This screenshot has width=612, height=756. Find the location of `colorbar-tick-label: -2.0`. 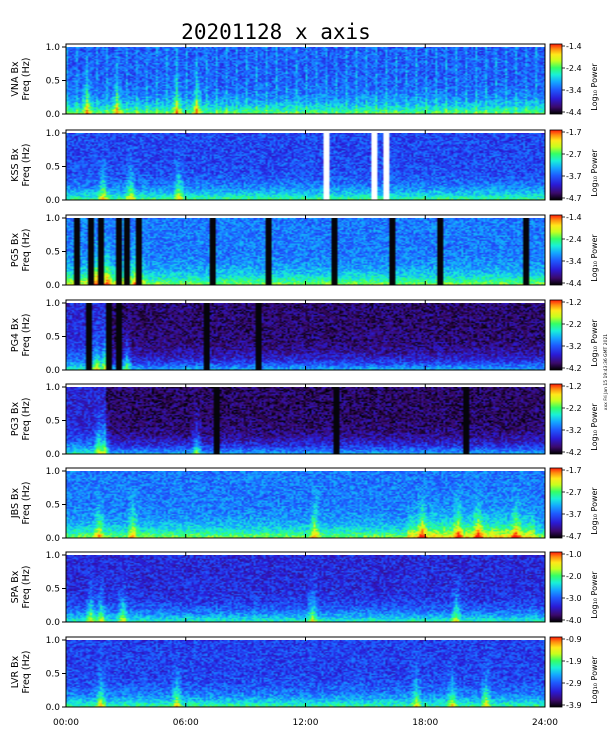

colorbar-tick-label: -2.0 is located at coordinates (574, 576).